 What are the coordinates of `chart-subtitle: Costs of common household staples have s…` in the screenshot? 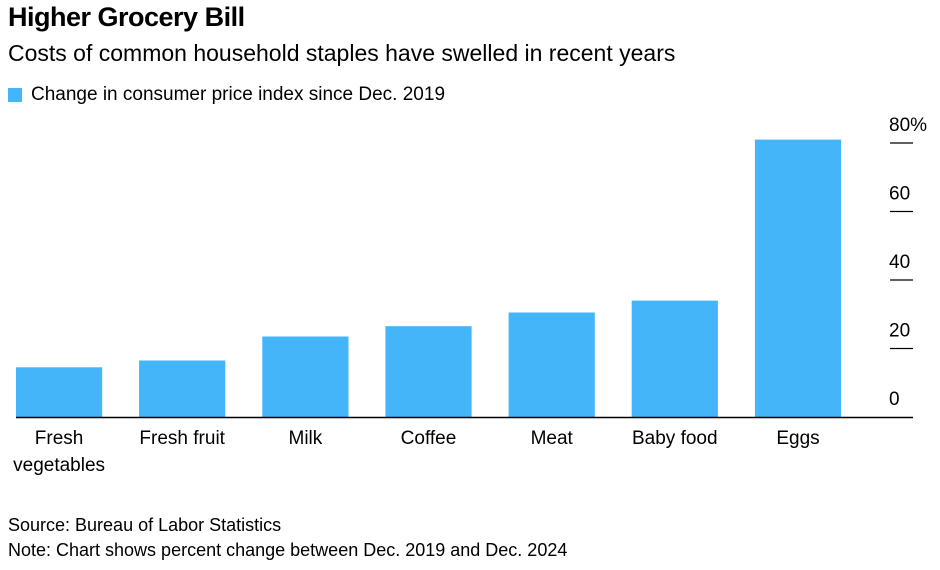 It's located at (342, 53).